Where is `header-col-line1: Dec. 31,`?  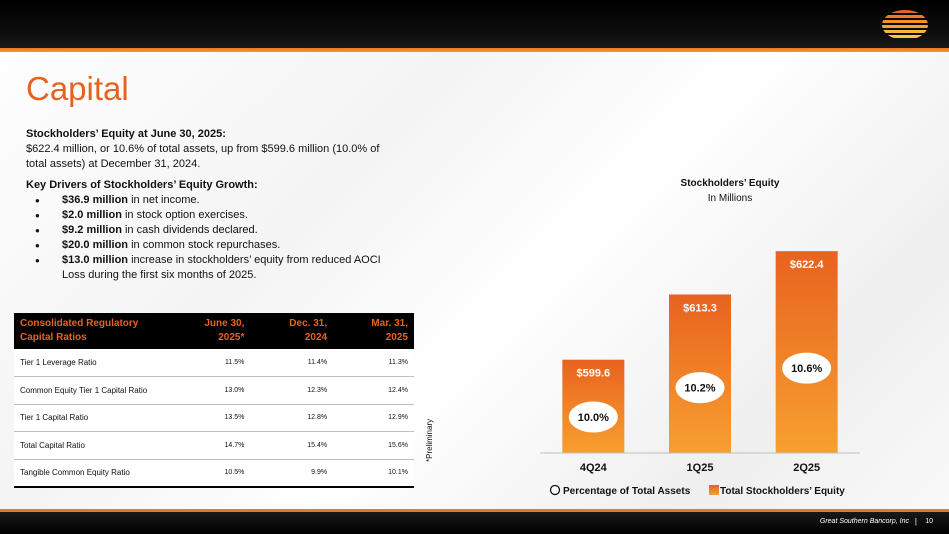
header-col-line1: Dec. 31, is located at coordinates (308, 323).